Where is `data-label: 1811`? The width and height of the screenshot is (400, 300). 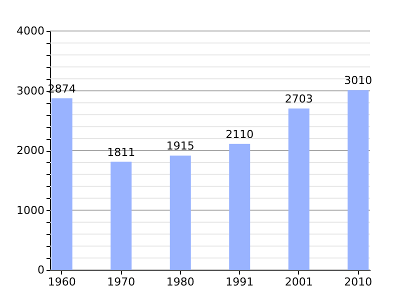 data-label: 1811 is located at coordinates (121, 152).